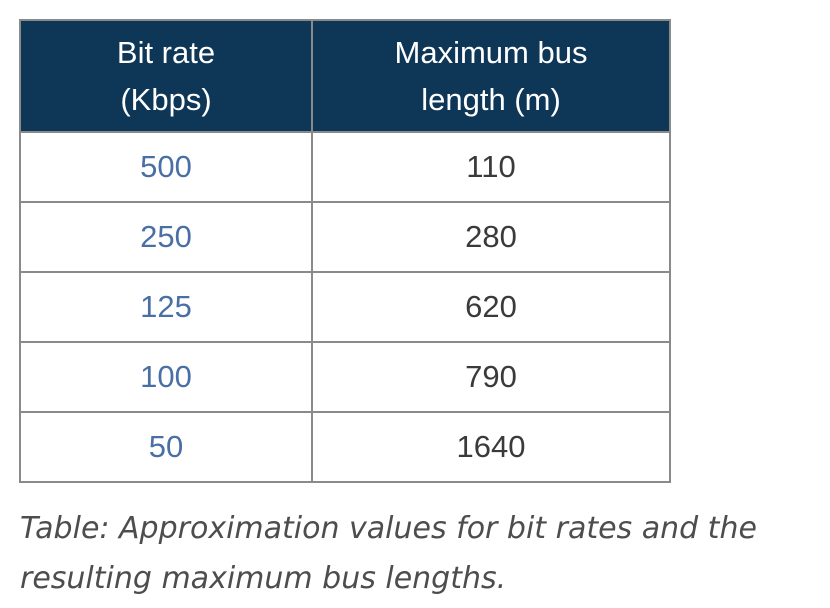 This screenshot has width=830, height=608. What do you see at coordinates (491, 99) in the screenshot?
I see `header-max-bus-length-line2: length (m)` at bounding box center [491, 99].